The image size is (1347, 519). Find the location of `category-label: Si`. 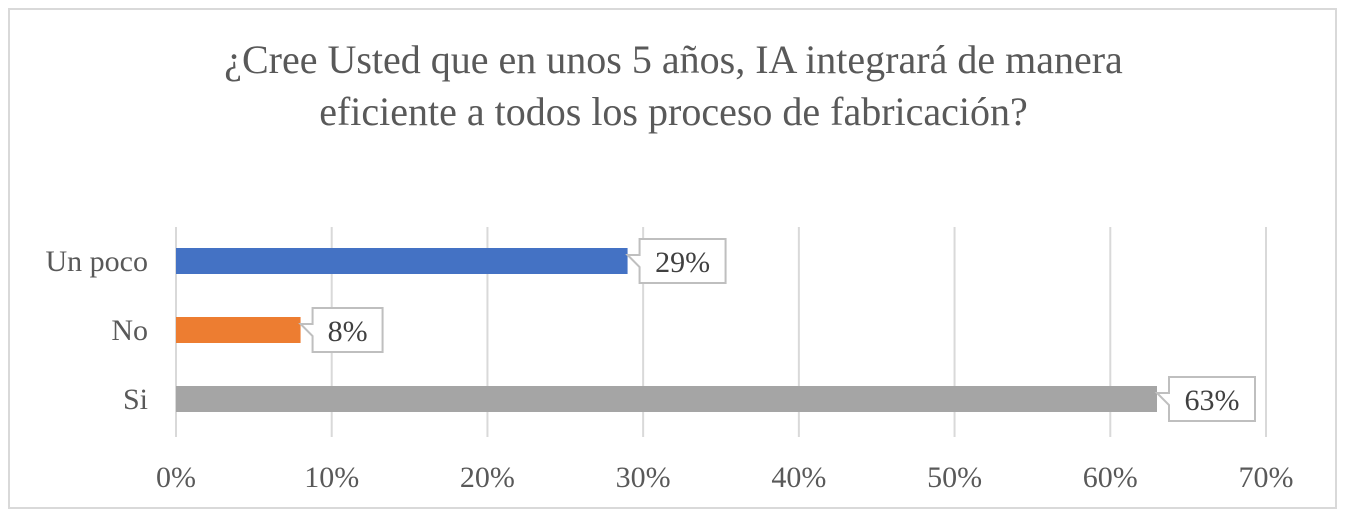

category-label: Si is located at coordinates (135, 399).